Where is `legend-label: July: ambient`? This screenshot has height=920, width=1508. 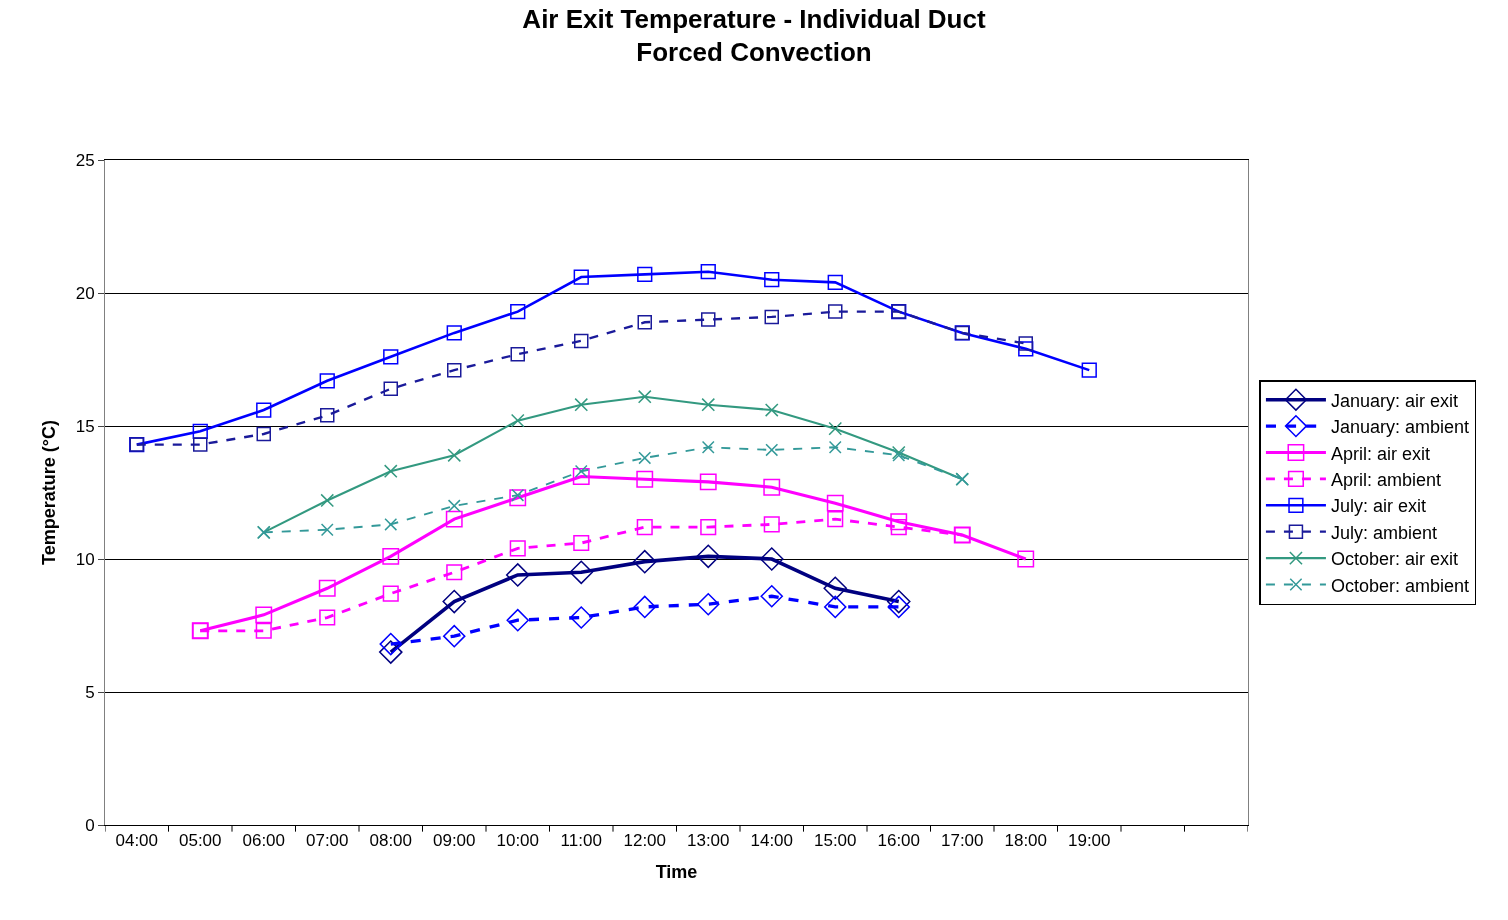
legend-label: July: ambient is located at coordinates (1383, 532).